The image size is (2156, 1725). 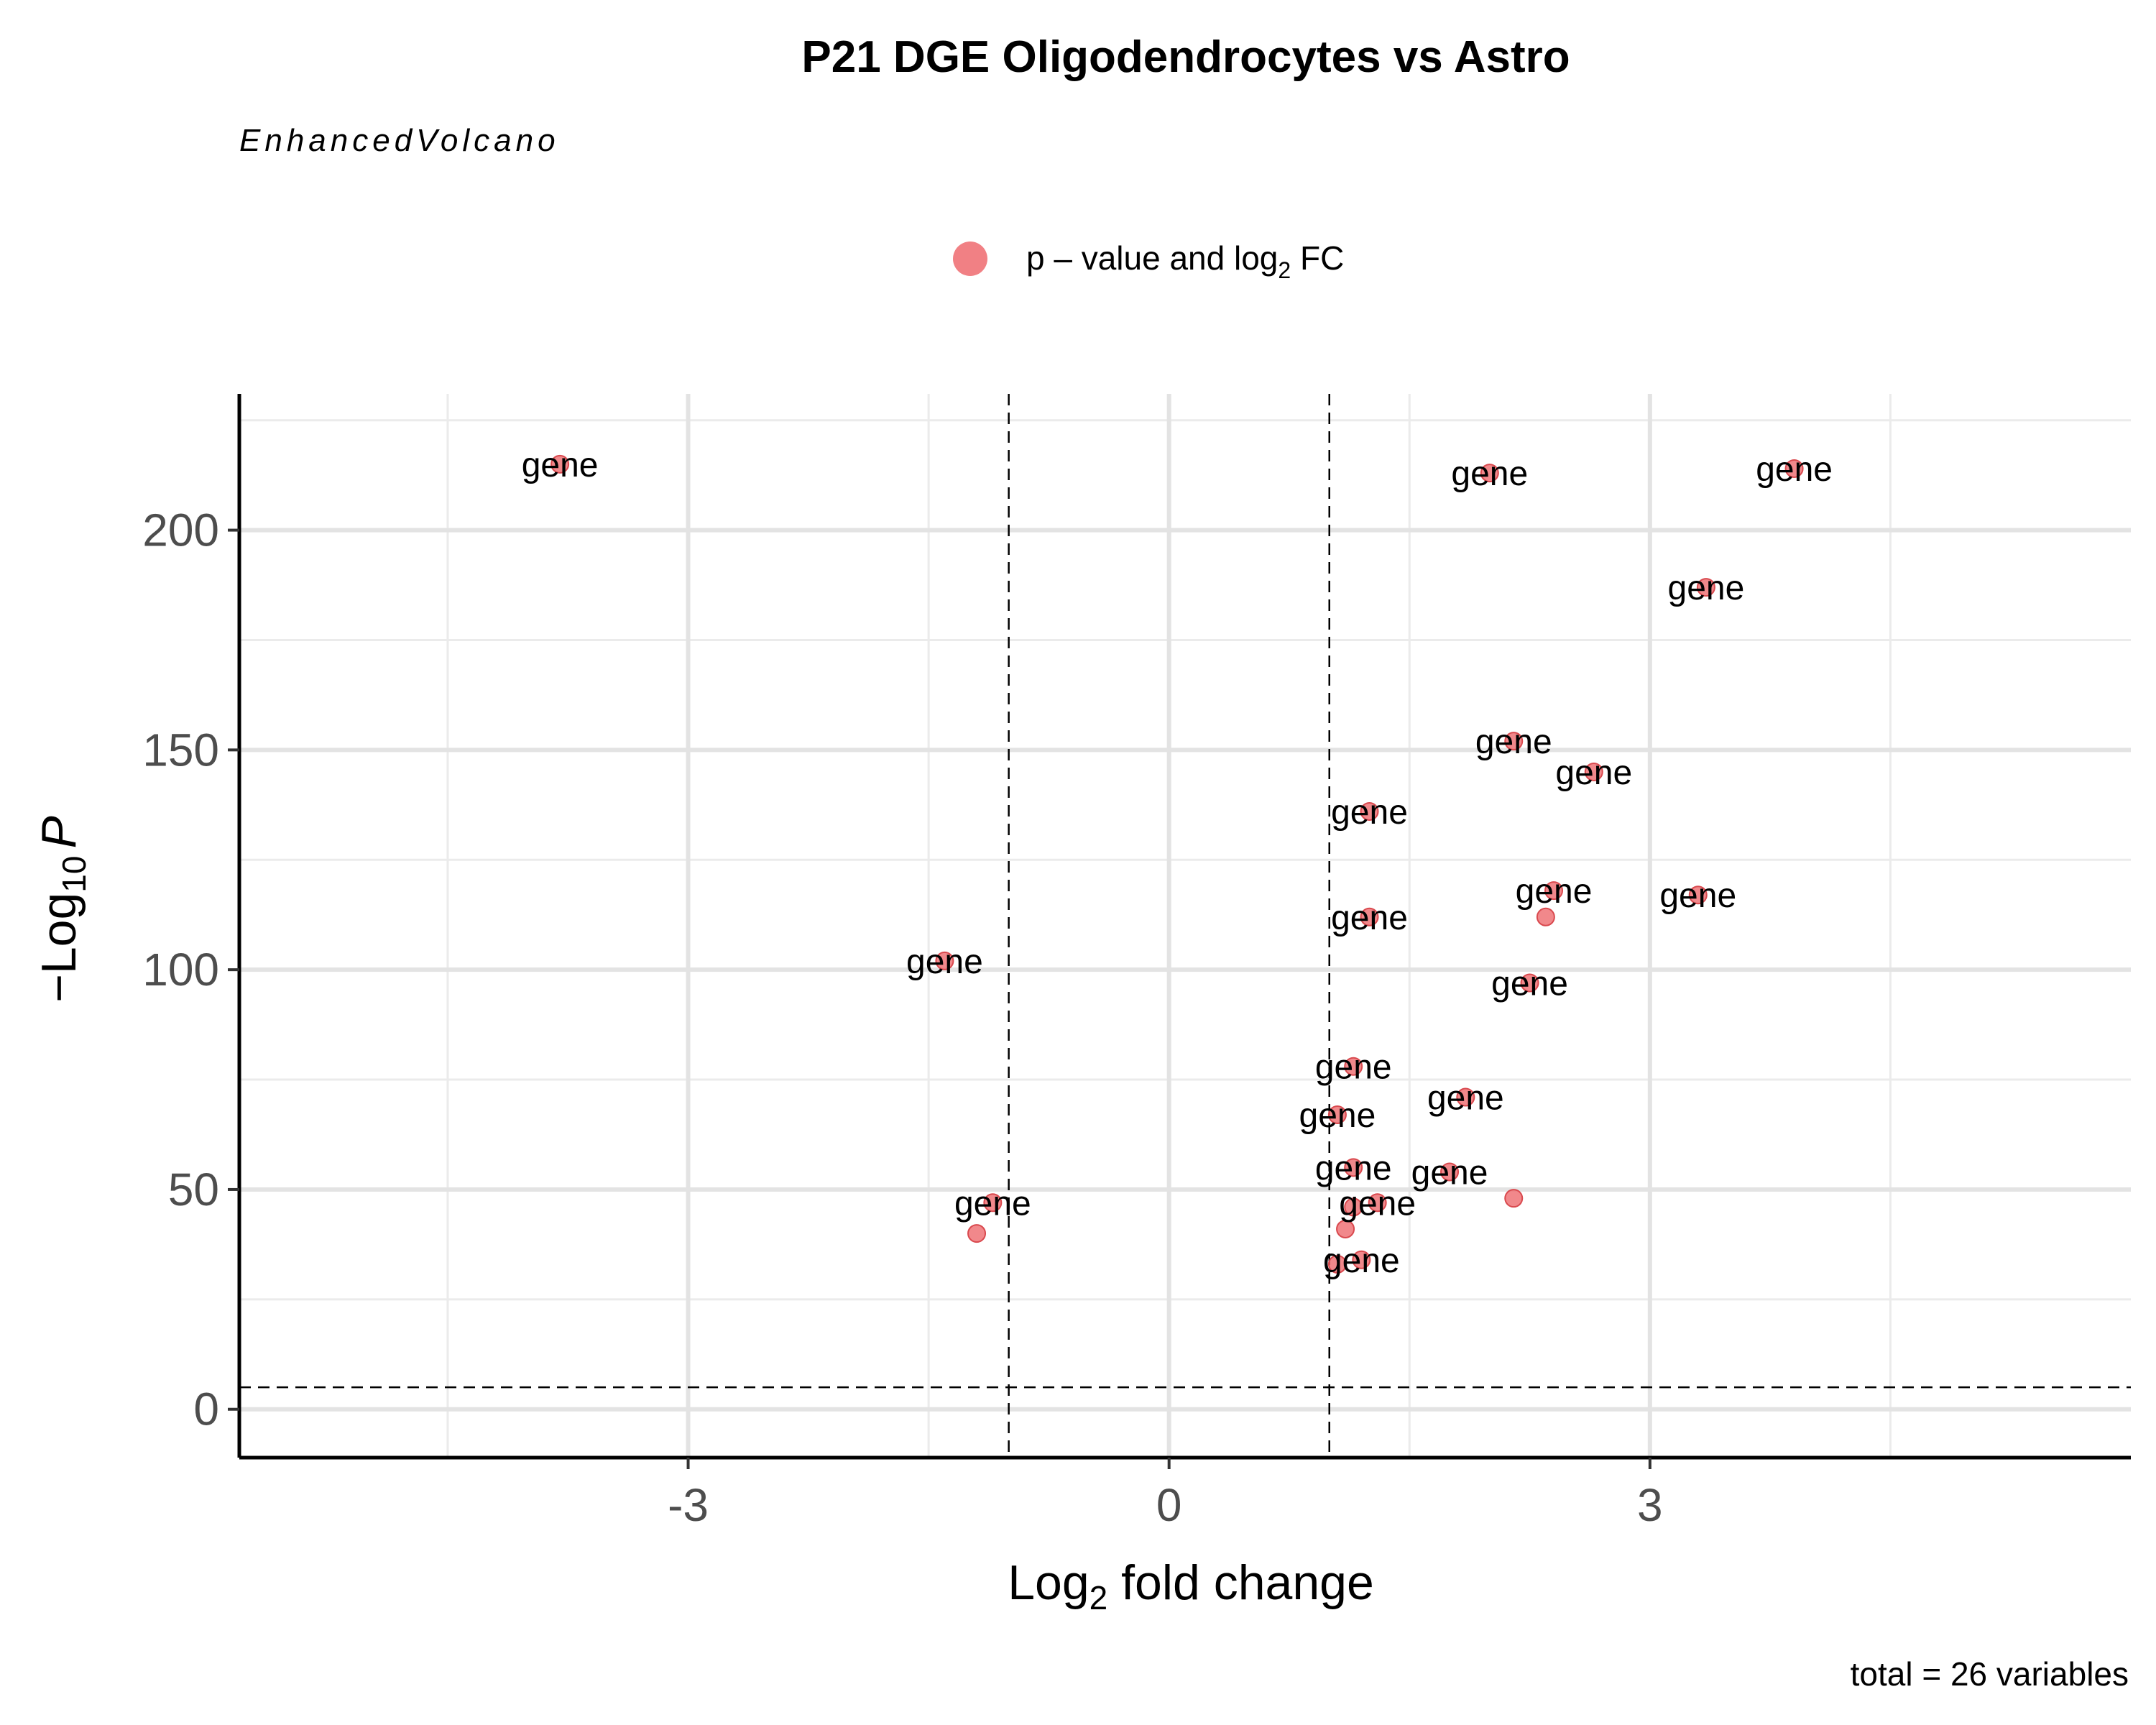 I want to click on x-axis-title: Log2 fold change, so click(x=1191, y=1585).